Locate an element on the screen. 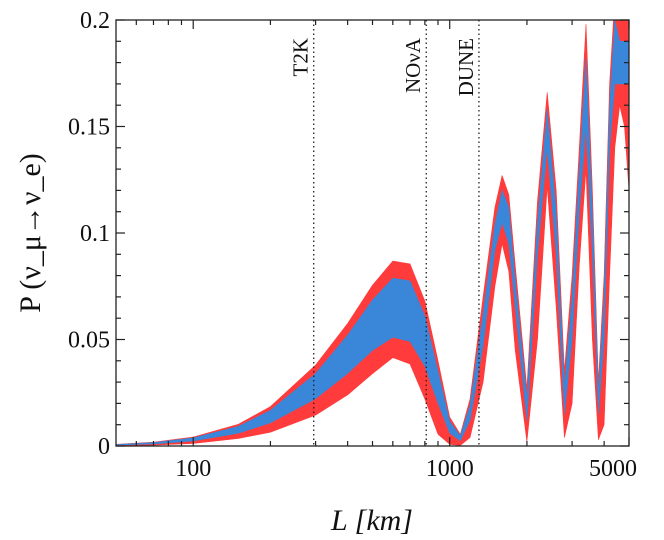 This screenshot has height=540, width=664. y-axis-title: P (ν_μ→ν_e) is located at coordinates (30, 233).